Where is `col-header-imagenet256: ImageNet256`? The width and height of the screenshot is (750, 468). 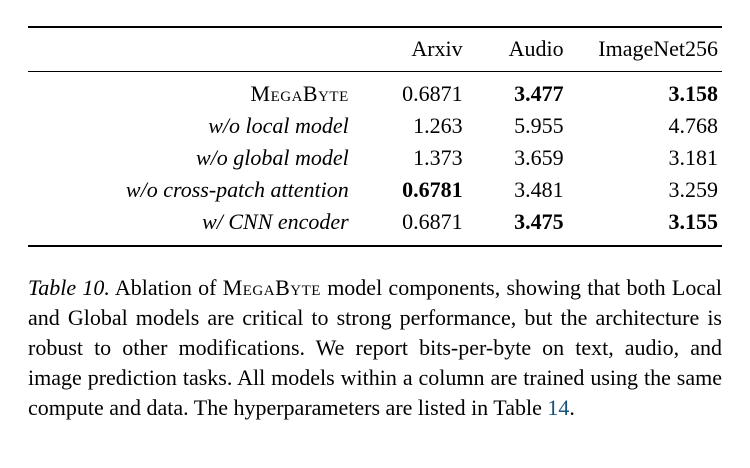
col-header-imagenet256: ImageNet256 is located at coordinates (644, 49).